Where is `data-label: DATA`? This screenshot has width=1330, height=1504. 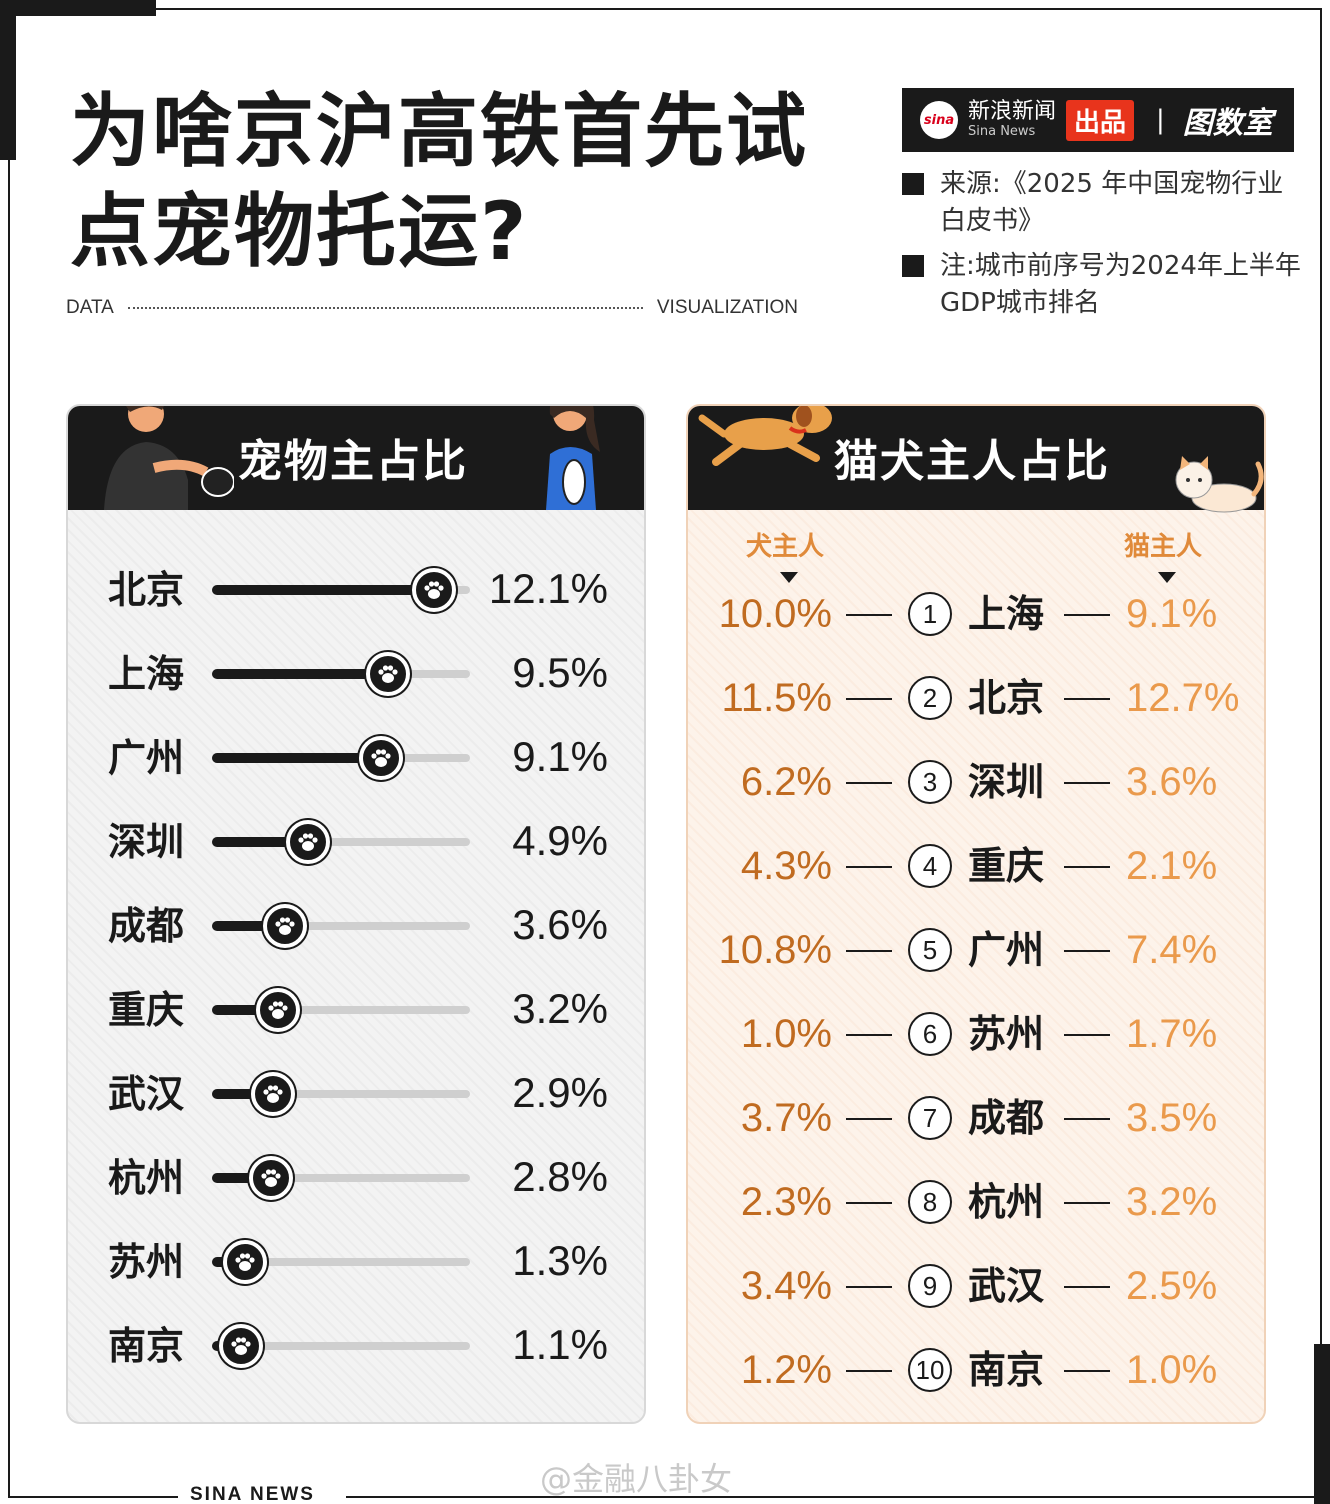 data-label: DATA is located at coordinates (90, 307).